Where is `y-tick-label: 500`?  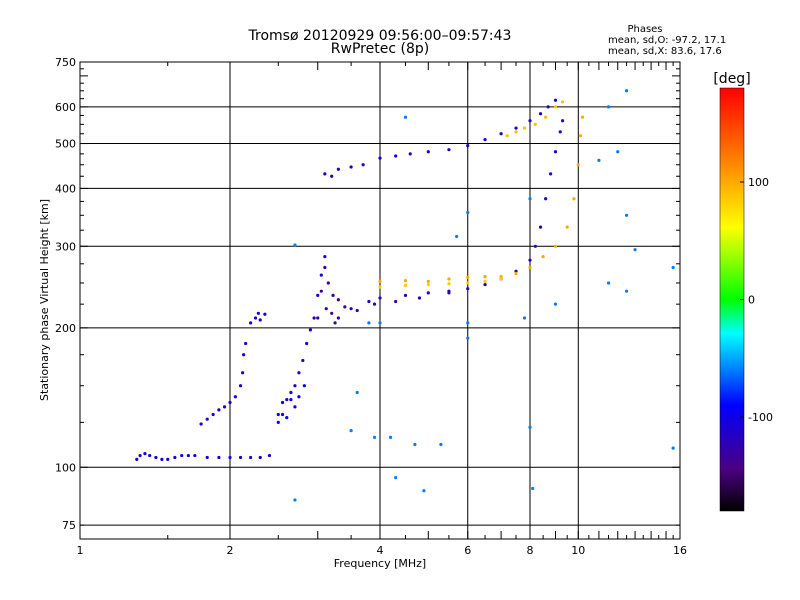
y-tick-label: 500 is located at coordinates (65, 144).